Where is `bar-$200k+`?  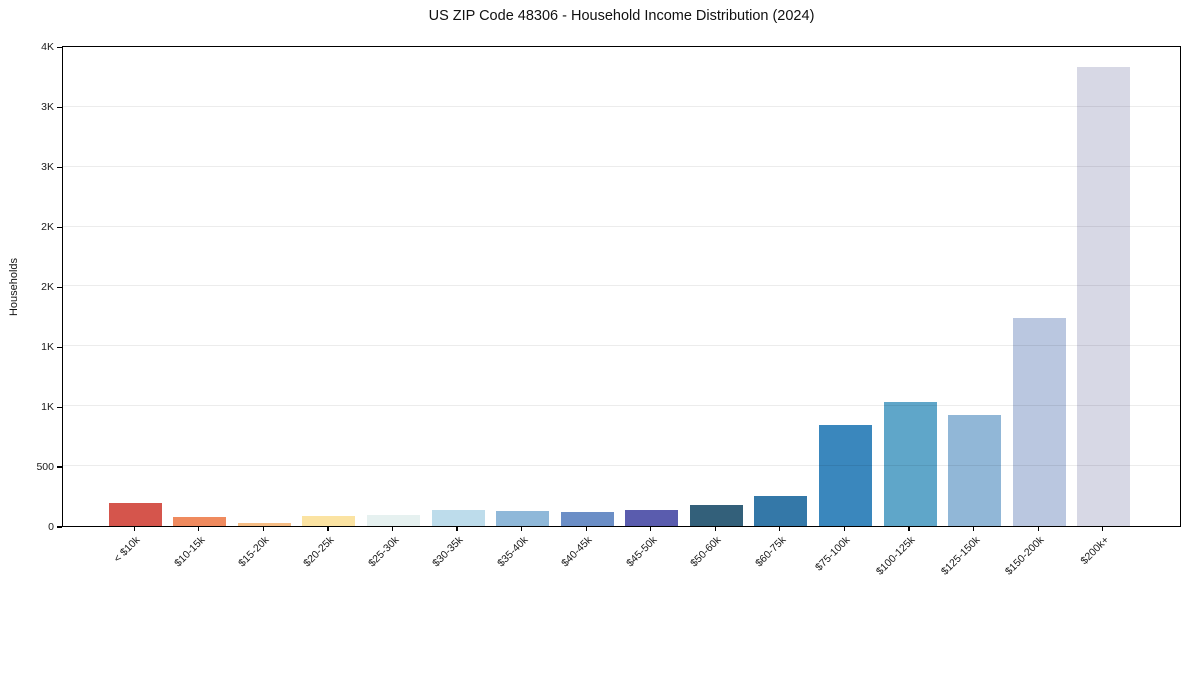 bar-$200k+ is located at coordinates (1104, 296).